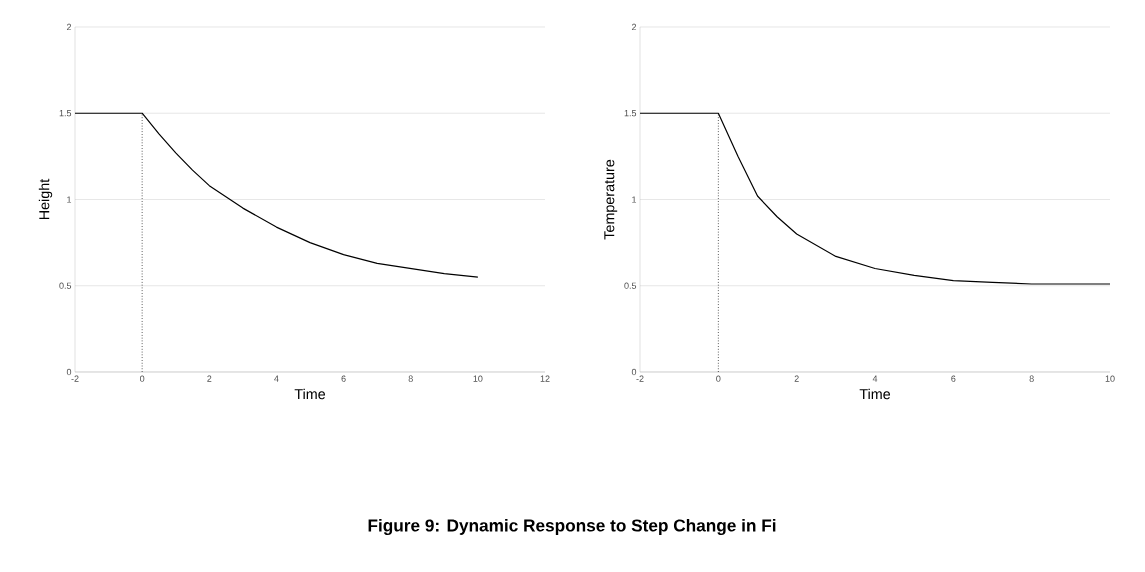 The image size is (1145, 572). What do you see at coordinates (545, 378) in the screenshot?
I see `x-tick-label: 12` at bounding box center [545, 378].